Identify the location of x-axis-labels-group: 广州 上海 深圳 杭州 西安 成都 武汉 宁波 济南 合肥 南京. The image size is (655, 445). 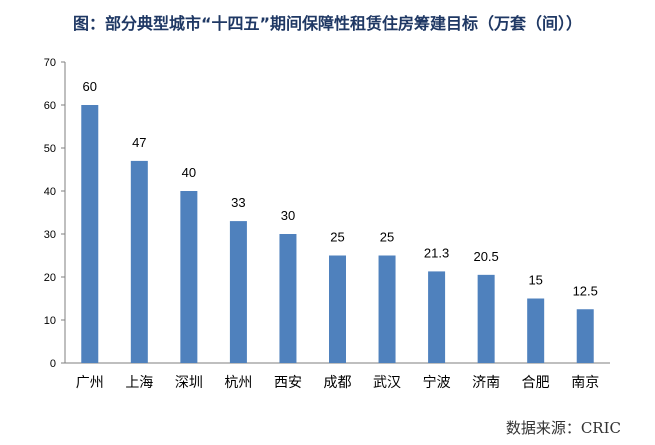
(337, 382).